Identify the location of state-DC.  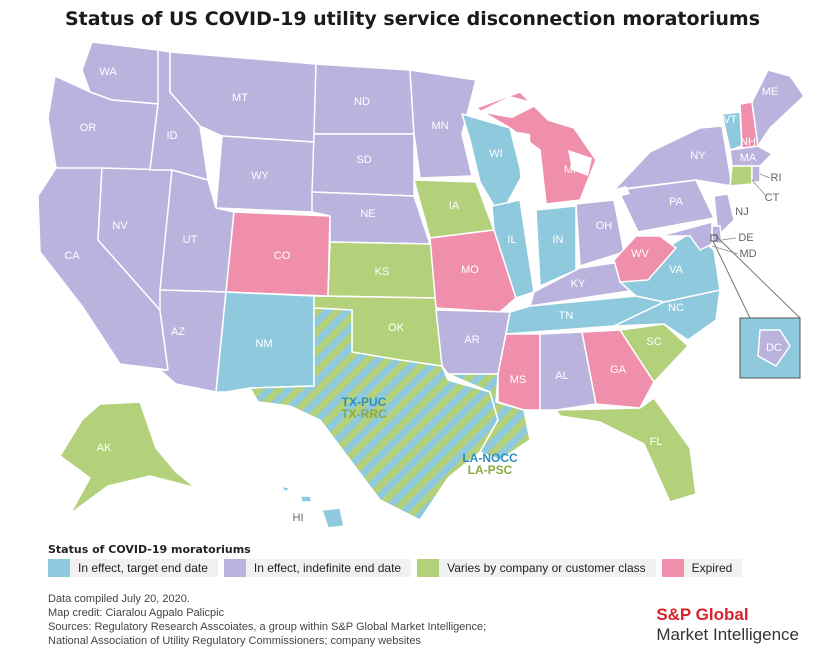
(774, 348).